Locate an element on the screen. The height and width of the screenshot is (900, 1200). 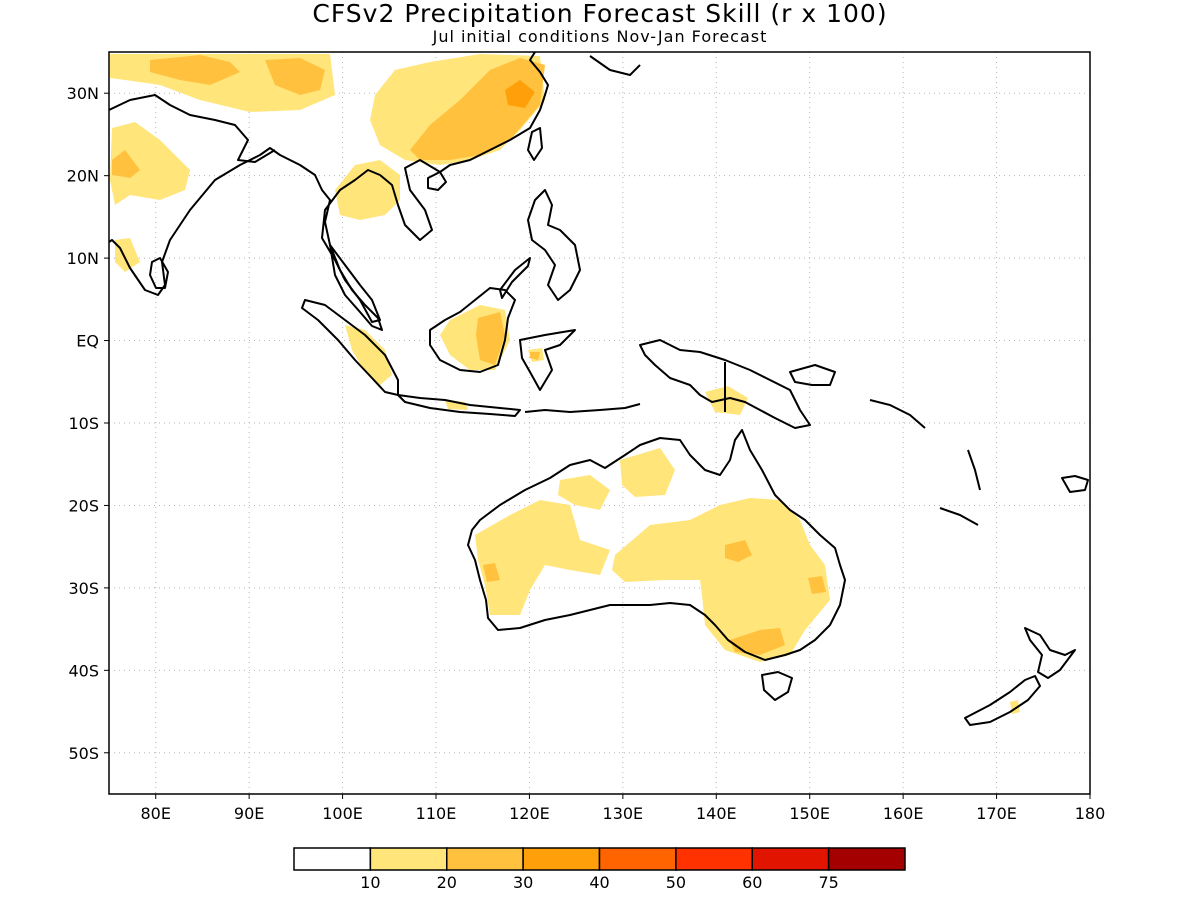
lon-tick-label: 150E is located at coordinates (809, 813).